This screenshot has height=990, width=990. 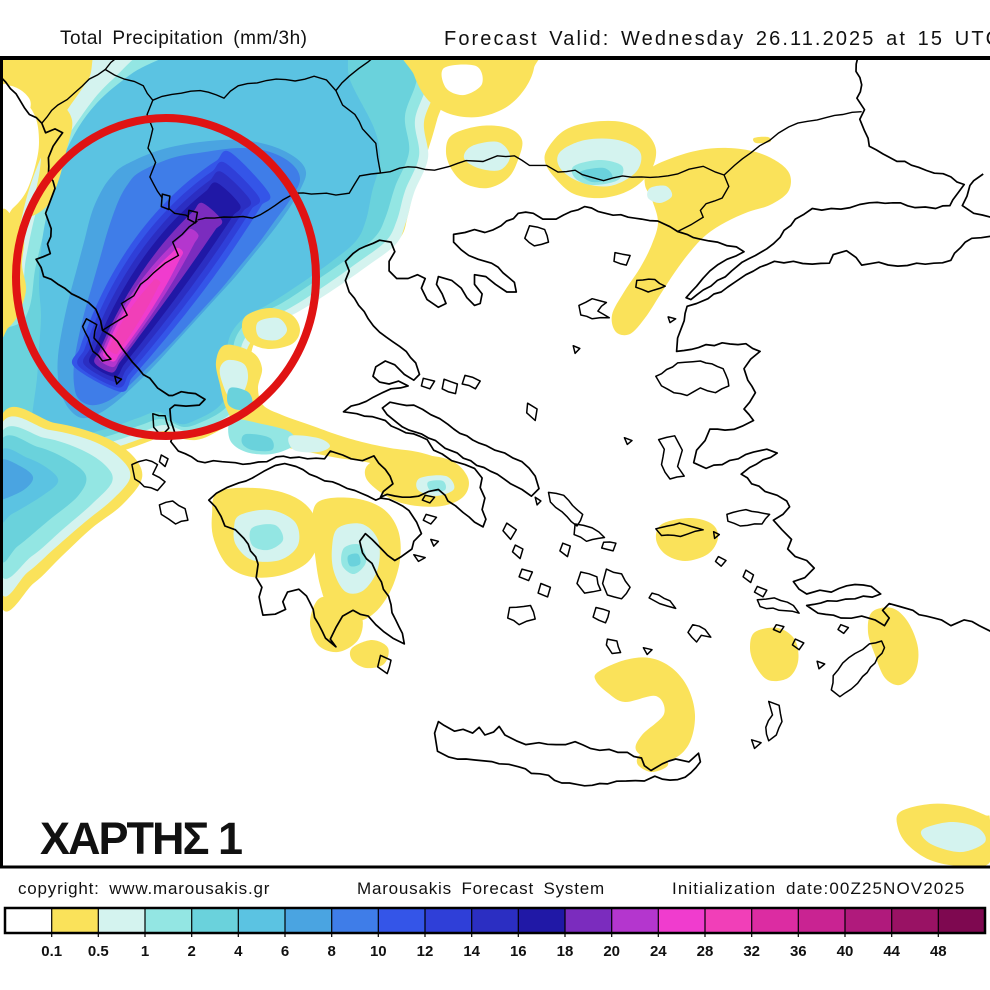 What do you see at coordinates (332, 951) in the screenshot?
I see `svg-text: 8` at bounding box center [332, 951].